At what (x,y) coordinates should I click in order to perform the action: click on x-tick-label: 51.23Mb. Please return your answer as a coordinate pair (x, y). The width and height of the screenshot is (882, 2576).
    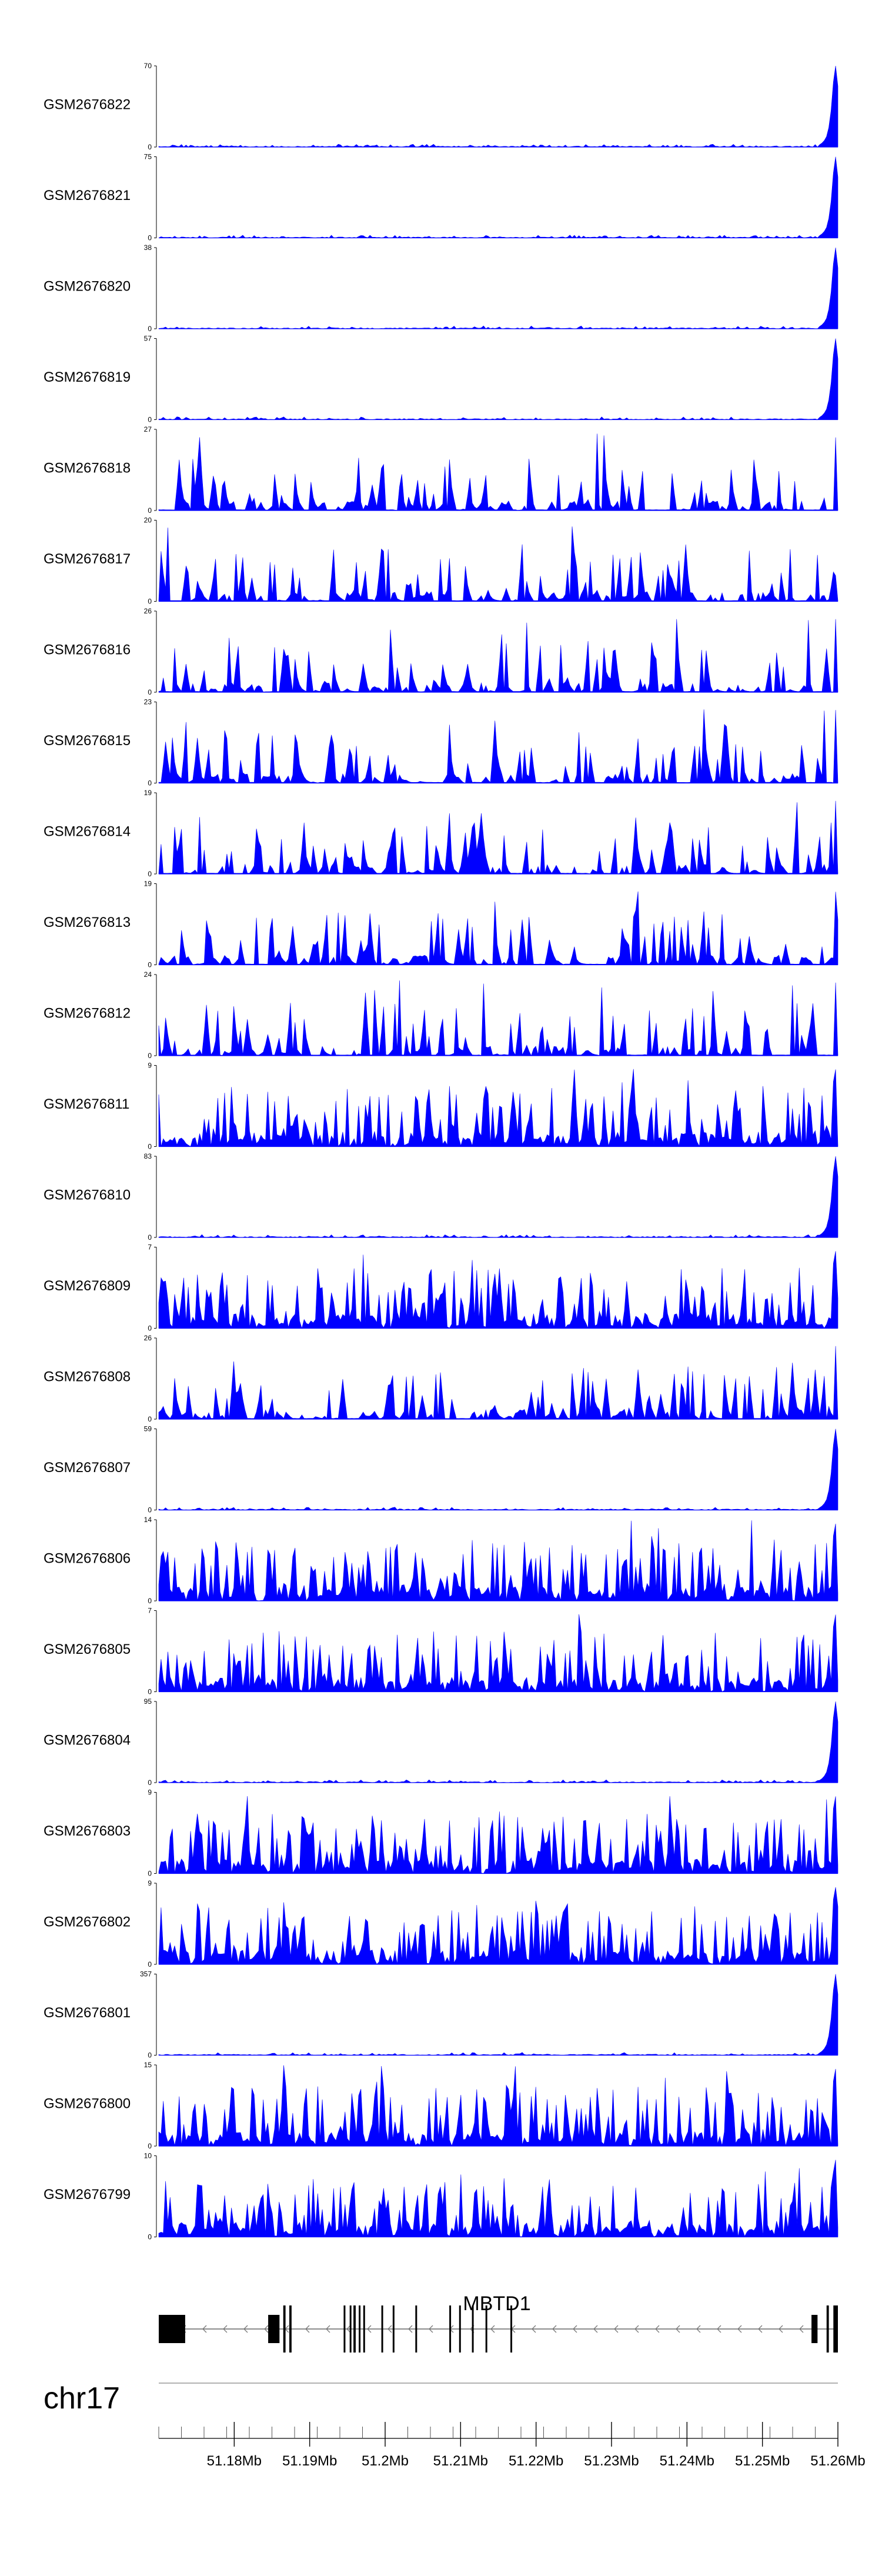
    Looking at the image, I should click on (611, 2461).